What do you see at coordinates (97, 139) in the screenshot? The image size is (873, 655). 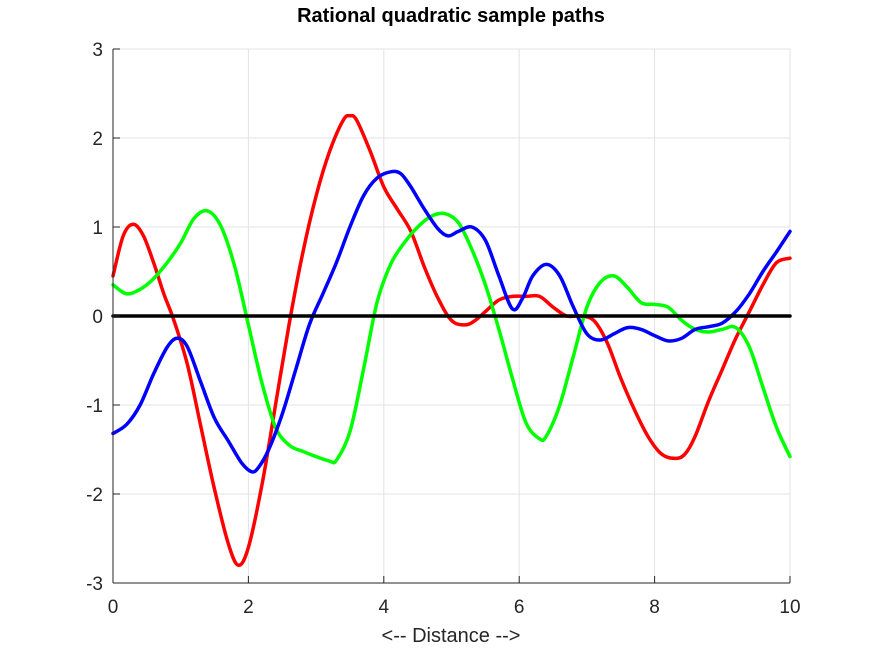 I see `y-tick-label: 2` at bounding box center [97, 139].